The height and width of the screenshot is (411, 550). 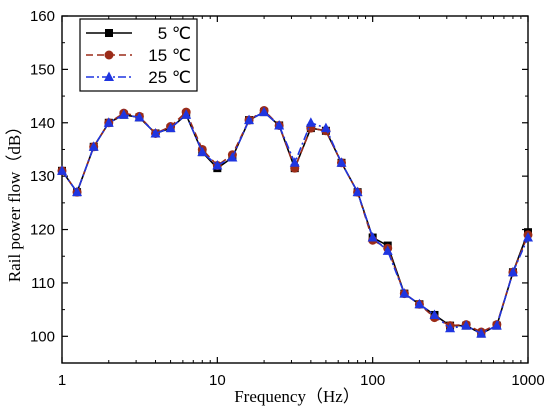 What do you see at coordinates (42, 230) in the screenshot?
I see `y-tick-label: 120` at bounding box center [42, 230].